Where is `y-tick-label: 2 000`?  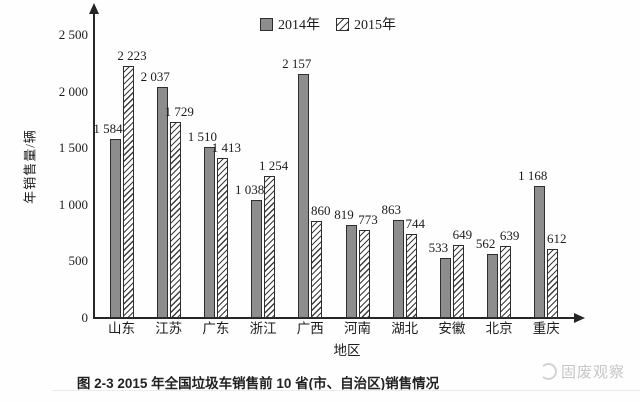 y-tick-label: 2 000 is located at coordinates (73, 91).